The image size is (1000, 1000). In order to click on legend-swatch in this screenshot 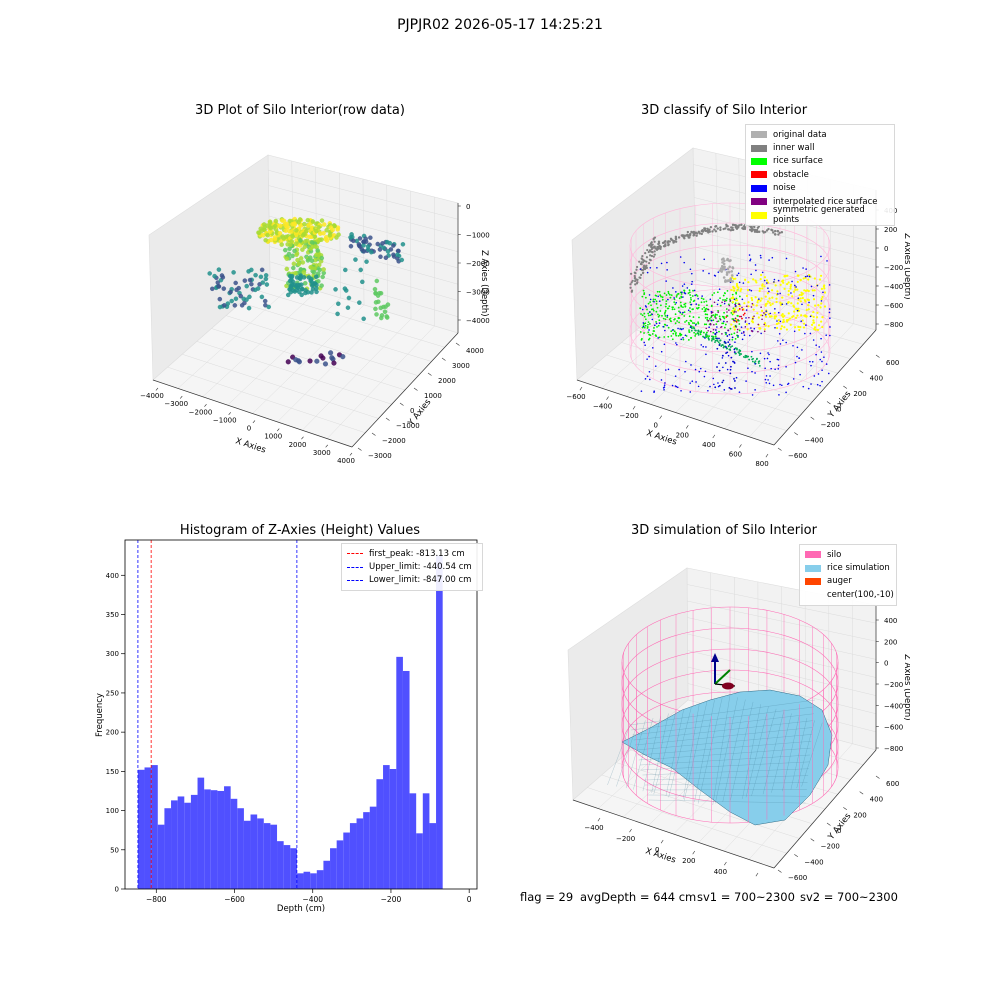, I will do `click(759, 188)`.